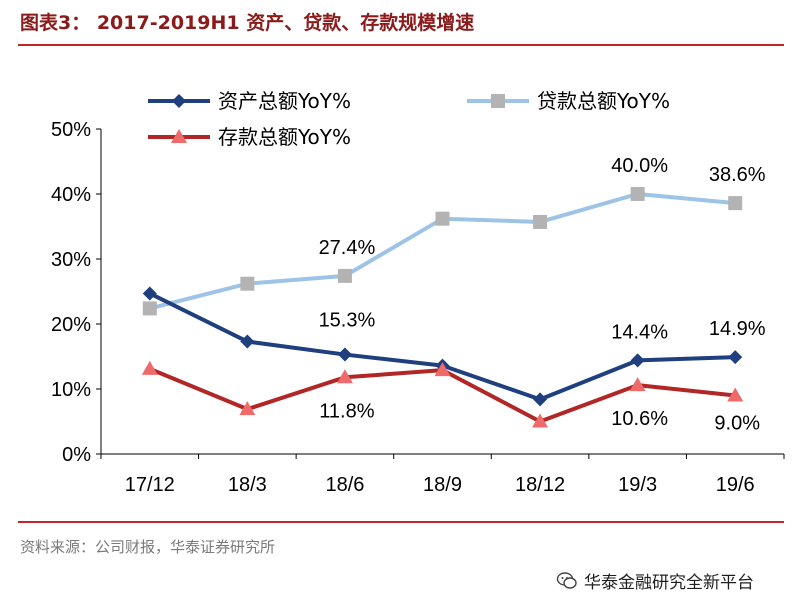  I want to click on x-tick-label: 19/6, so click(735, 485).